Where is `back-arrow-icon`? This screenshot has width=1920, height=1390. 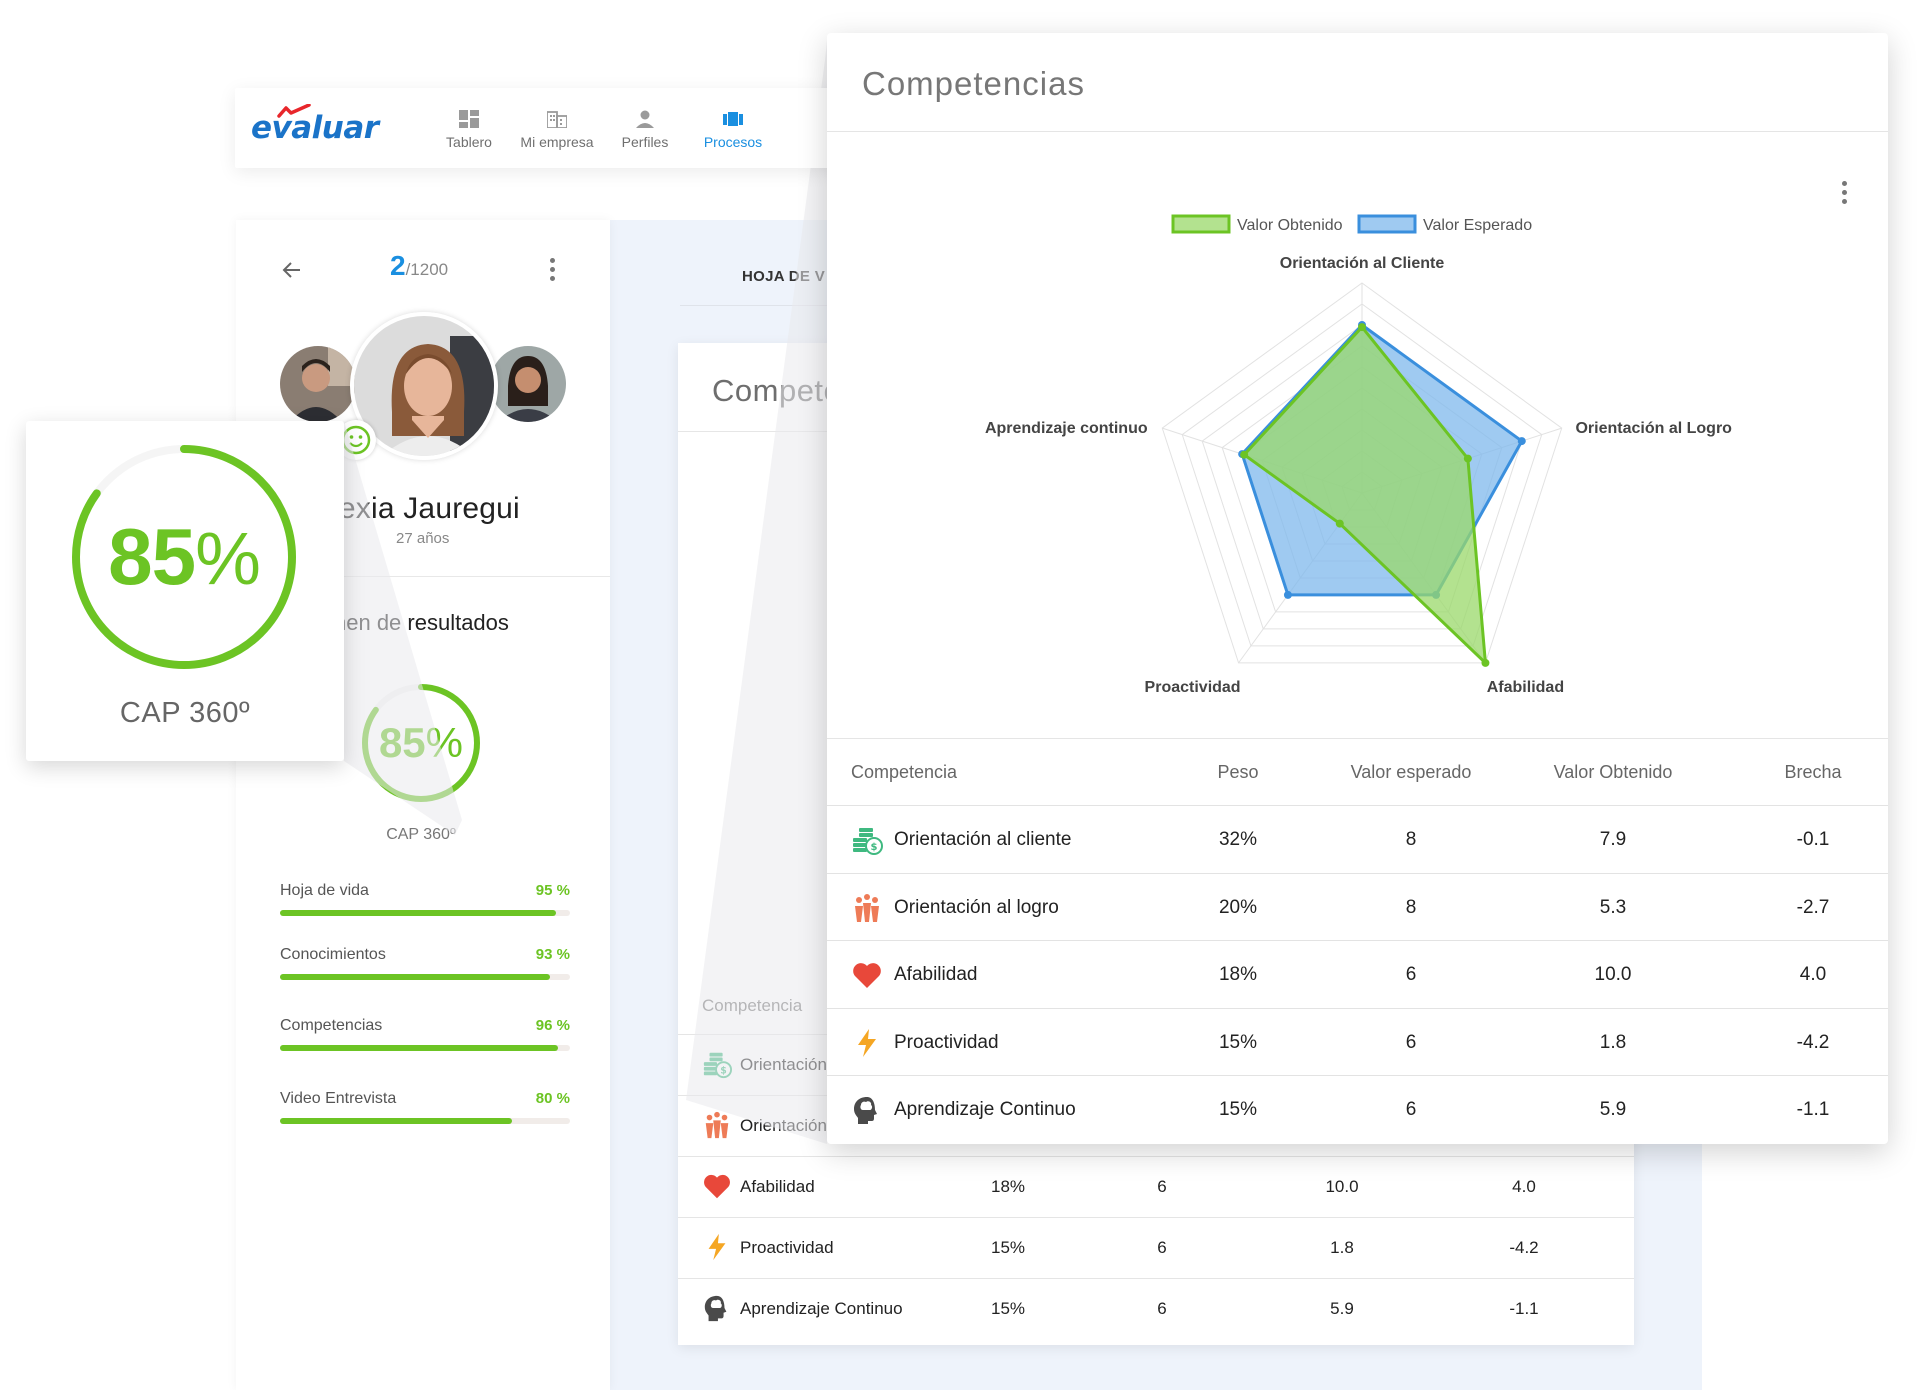 back-arrow-icon is located at coordinates (292, 270).